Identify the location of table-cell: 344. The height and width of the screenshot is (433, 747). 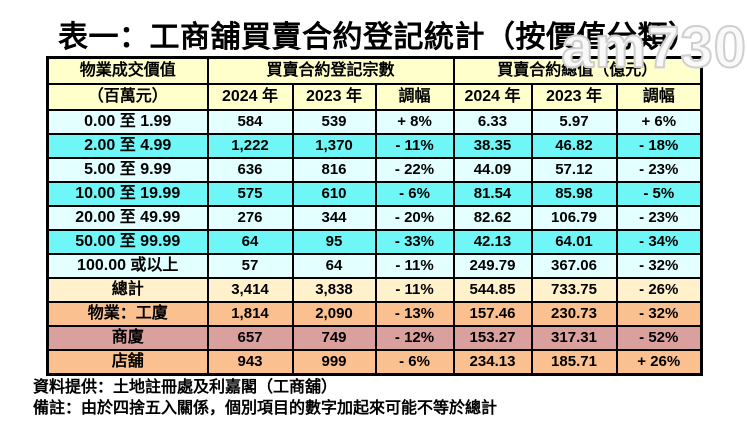
(334, 218).